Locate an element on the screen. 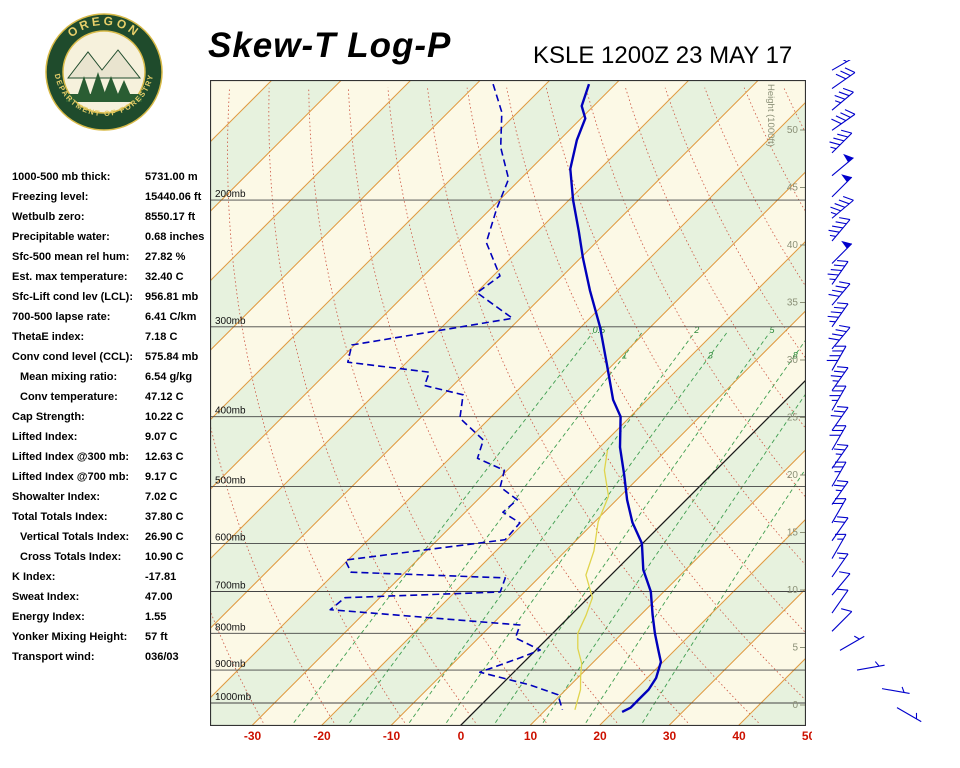  stat-row: Conv temperature: 47.12 C is located at coordinates (115, 397).